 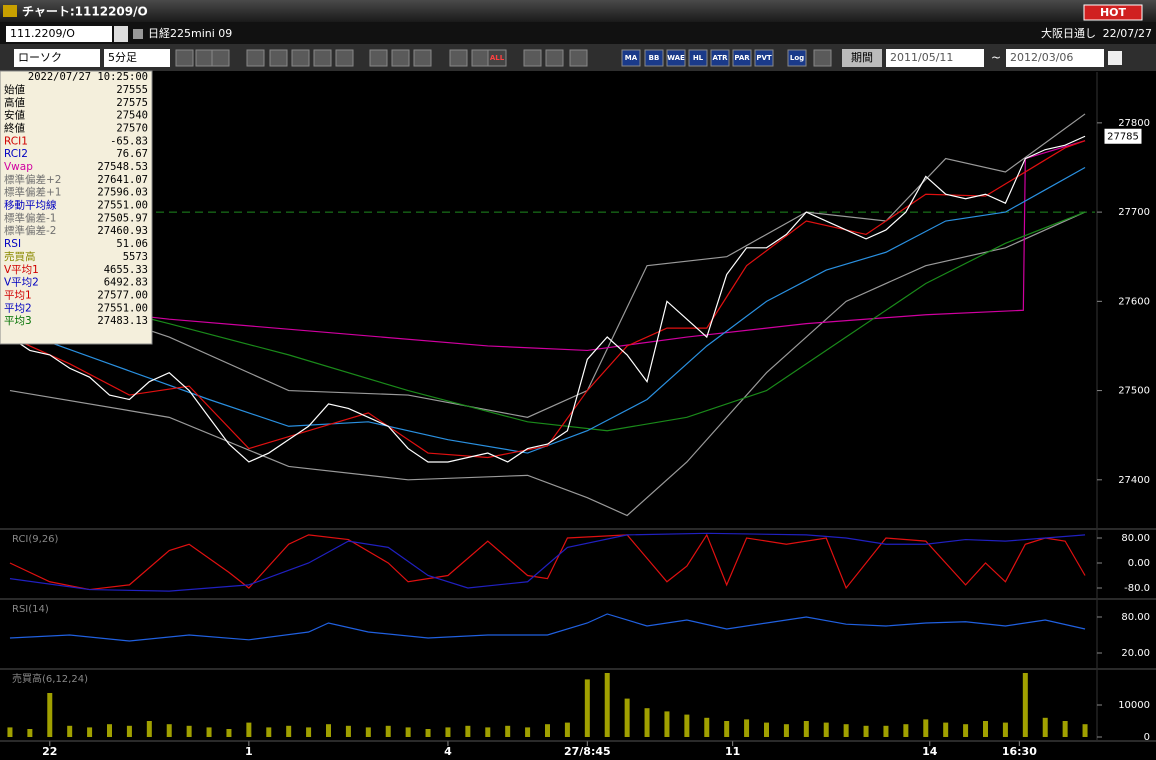 I want to click on market-name: 大阪日通し, so click(x=1068, y=33).